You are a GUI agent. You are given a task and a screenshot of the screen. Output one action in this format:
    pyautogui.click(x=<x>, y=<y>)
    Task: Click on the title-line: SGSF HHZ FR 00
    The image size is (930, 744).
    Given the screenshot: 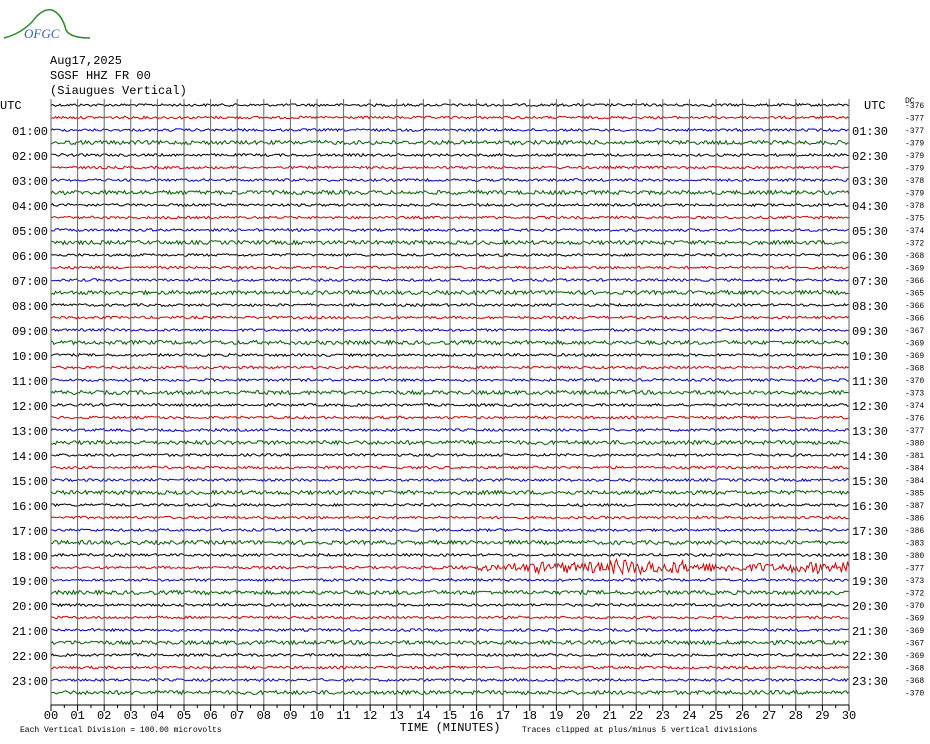 What is the action you would take?
    pyautogui.click(x=100, y=76)
    